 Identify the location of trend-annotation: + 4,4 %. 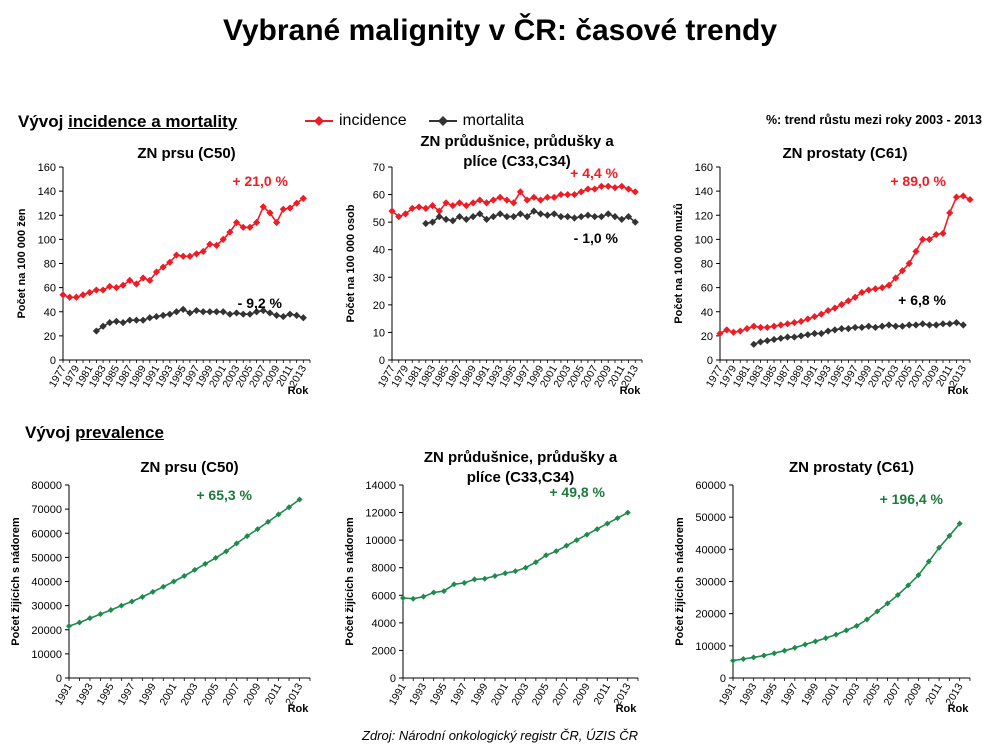
(594, 173).